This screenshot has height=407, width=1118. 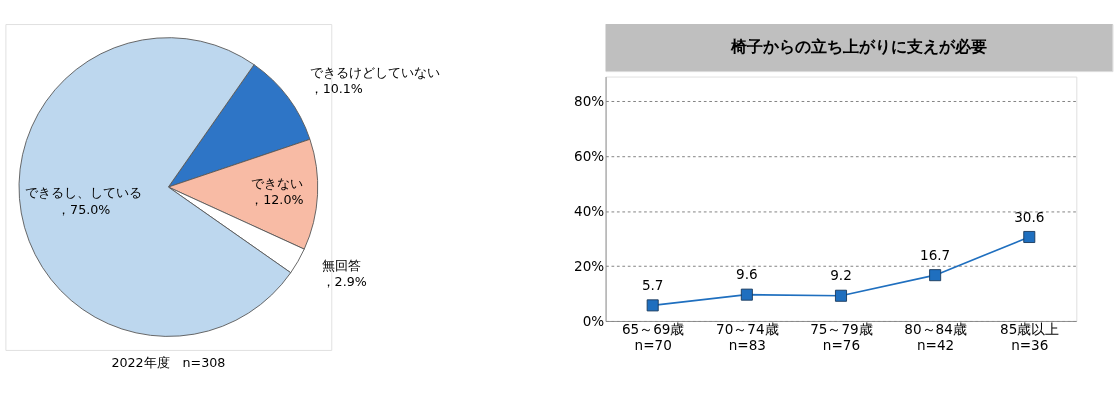 What do you see at coordinates (1029, 216) in the screenshot?
I see `data-label: 30.6` at bounding box center [1029, 216].